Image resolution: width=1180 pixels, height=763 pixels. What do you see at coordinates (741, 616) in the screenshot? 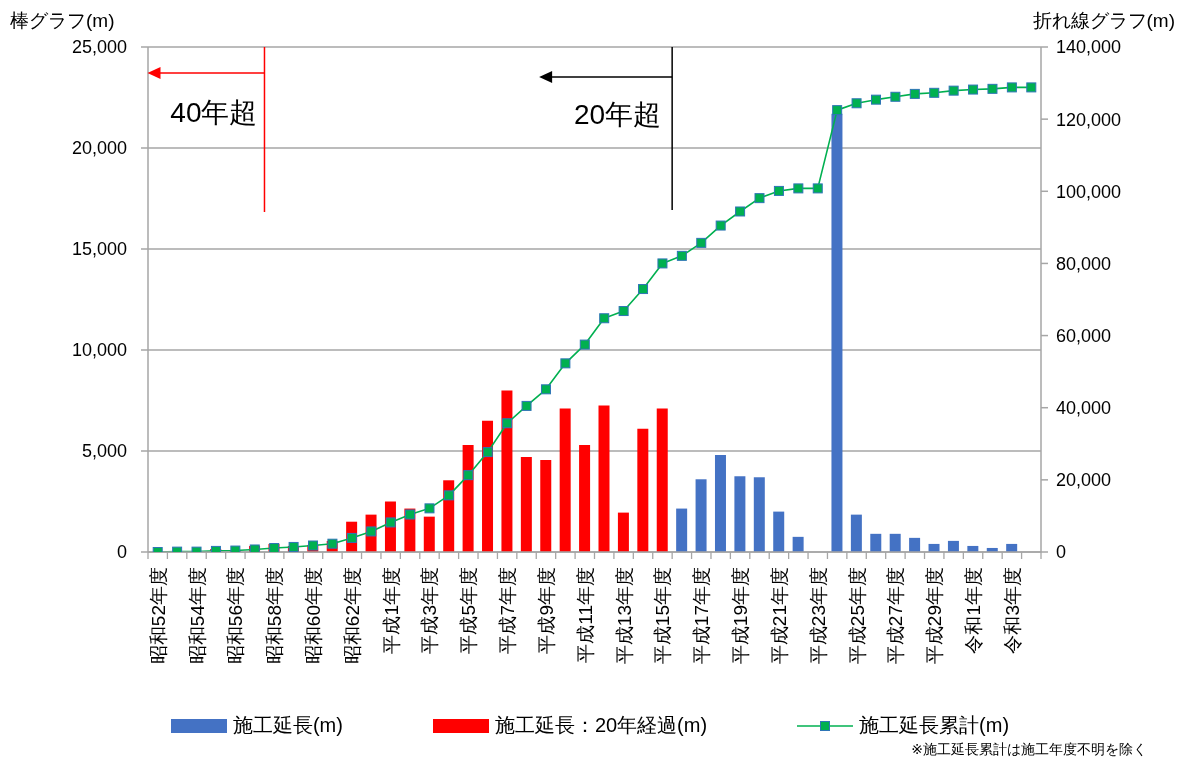
I see `x-tick-label: 平成19年度` at bounding box center [741, 616].